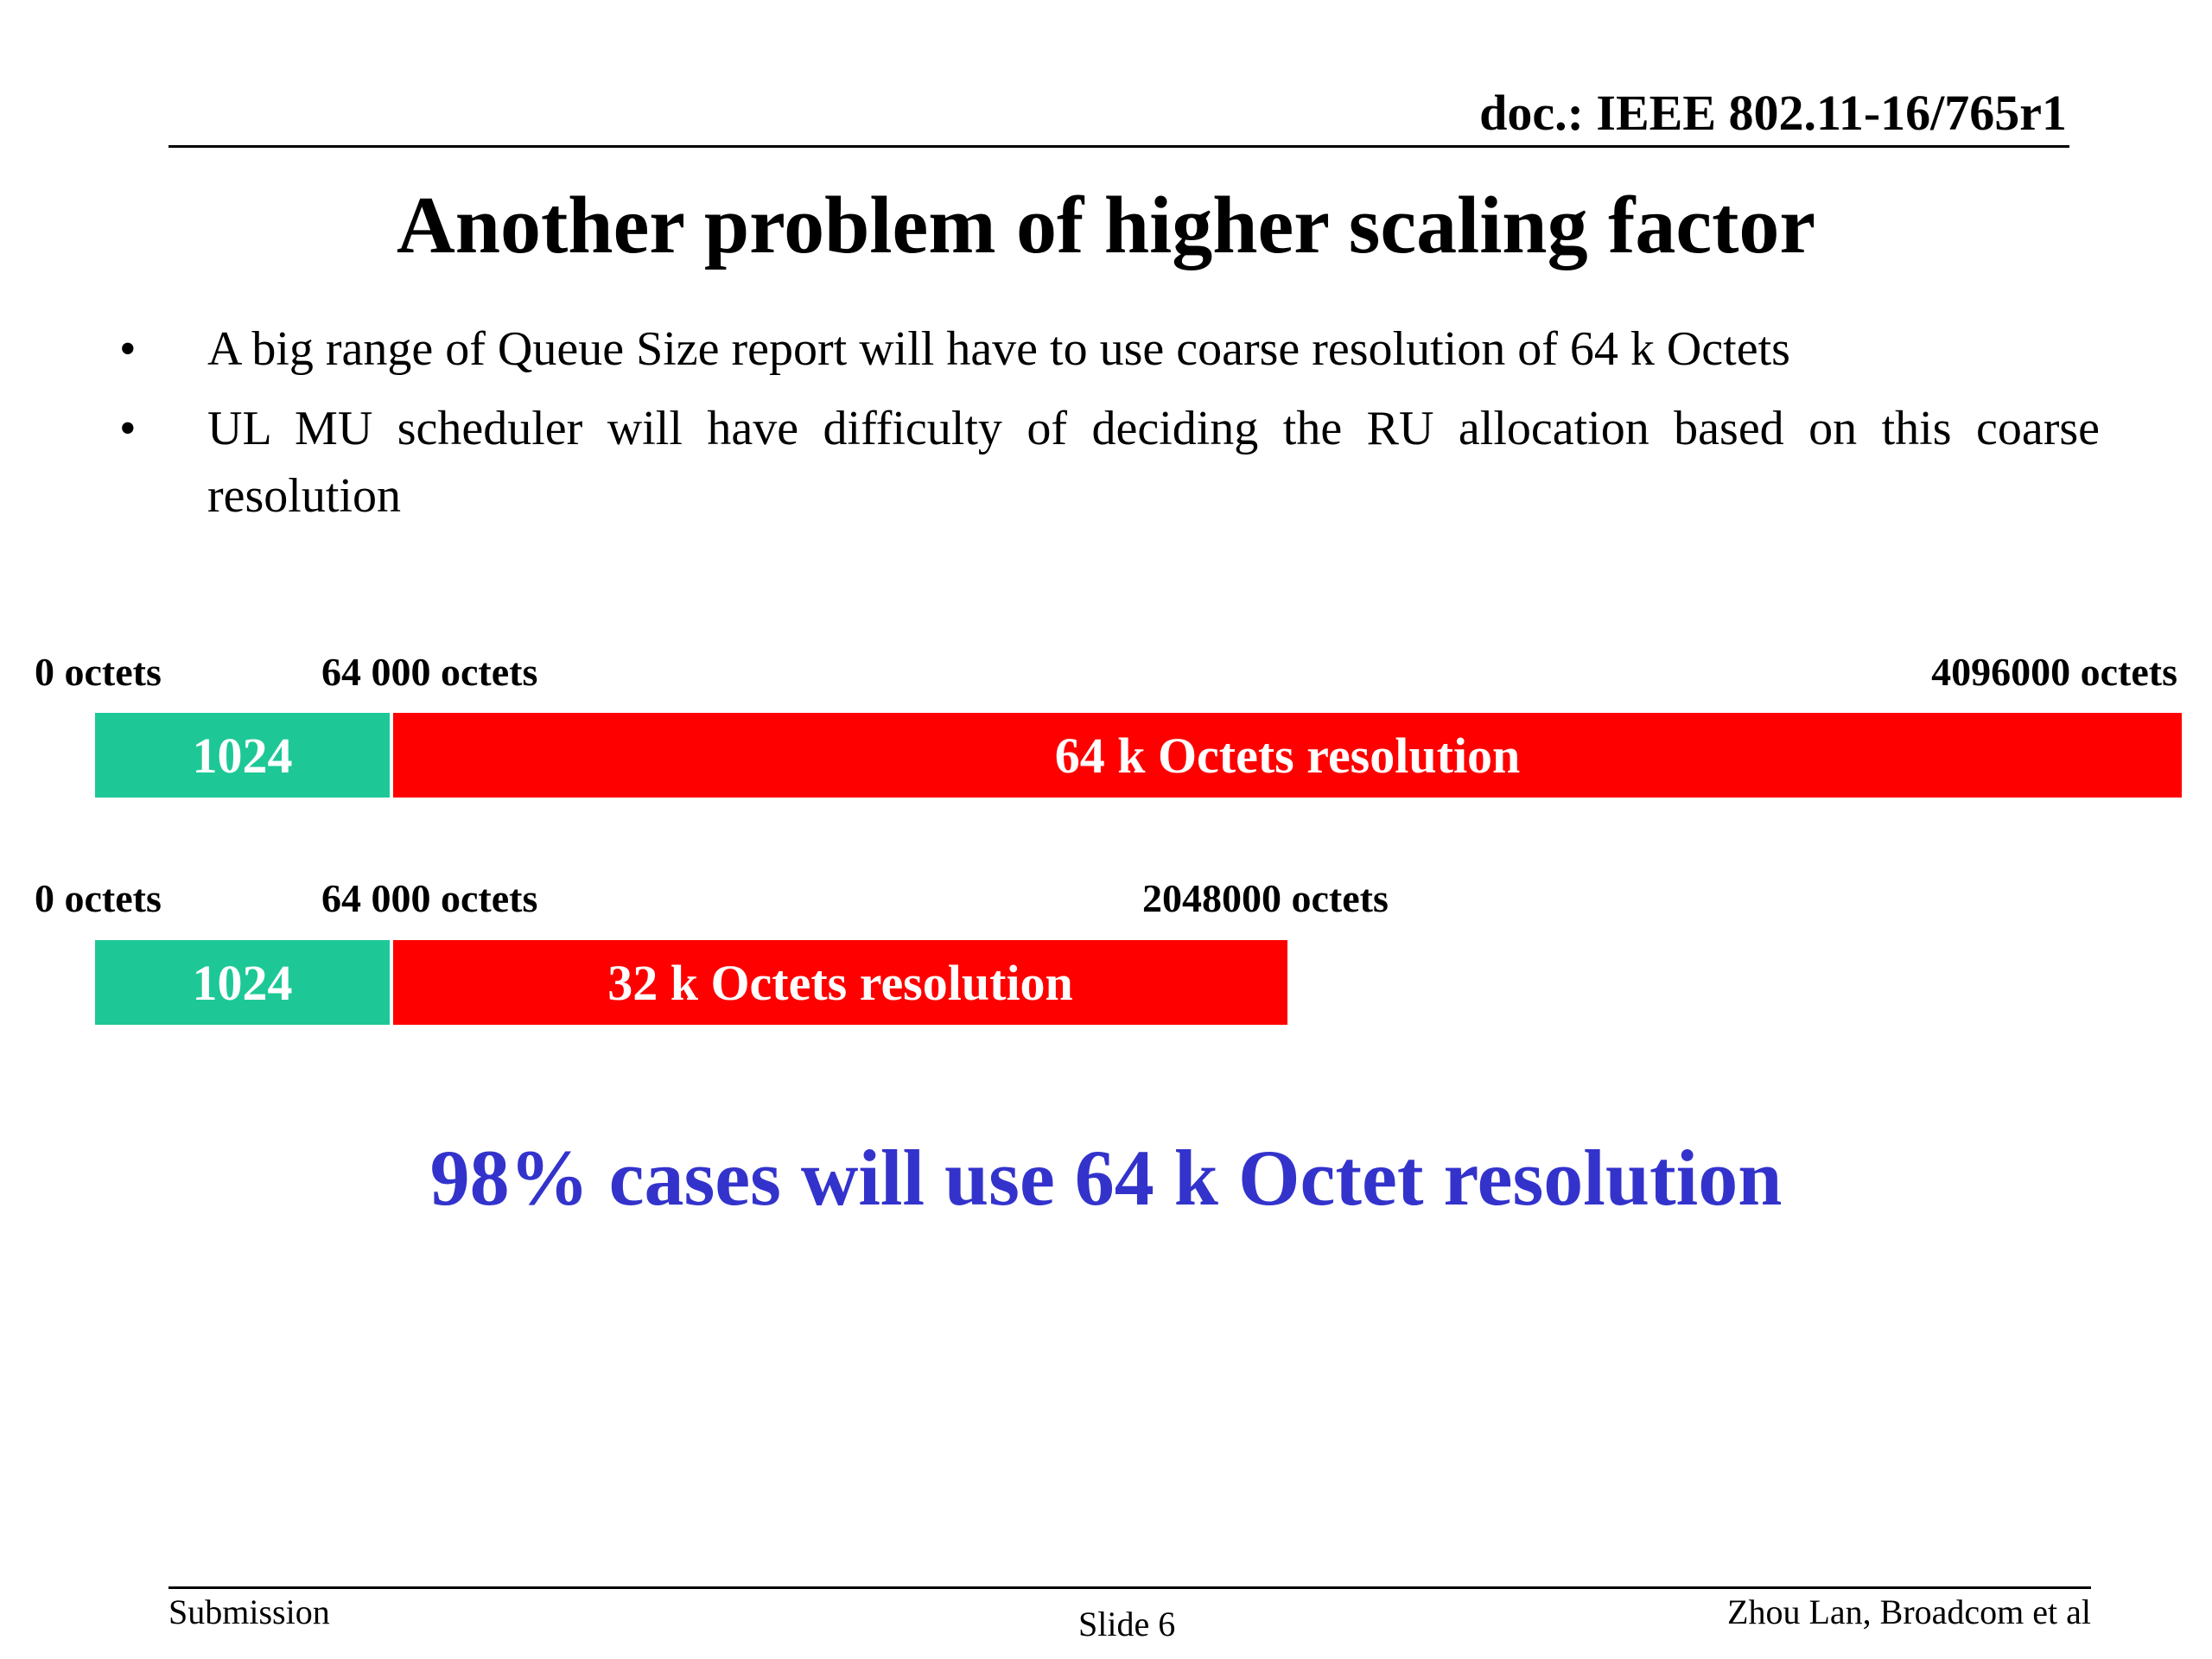  I want to click on conclusion-text: 98% cases will use 64 k Octet resolution, so click(1106, 1178).